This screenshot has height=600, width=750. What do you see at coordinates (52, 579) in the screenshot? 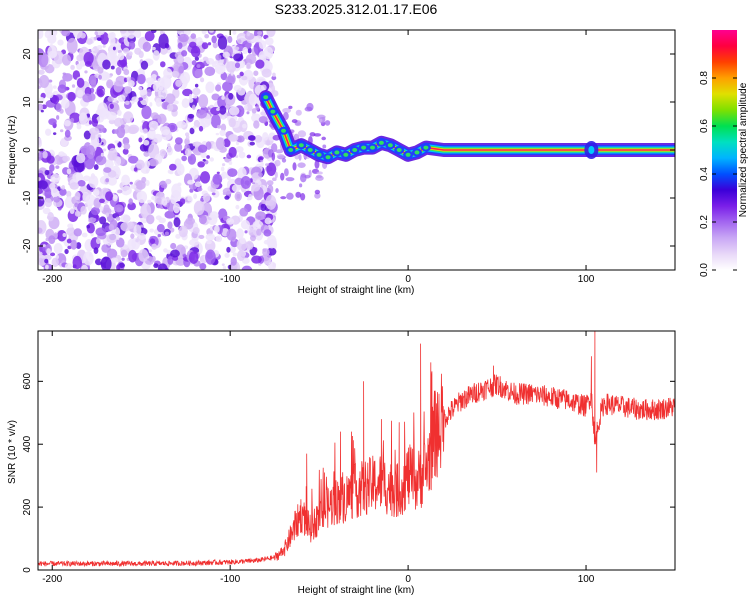
I see `snr-x-tick-label: -200` at bounding box center [52, 579].